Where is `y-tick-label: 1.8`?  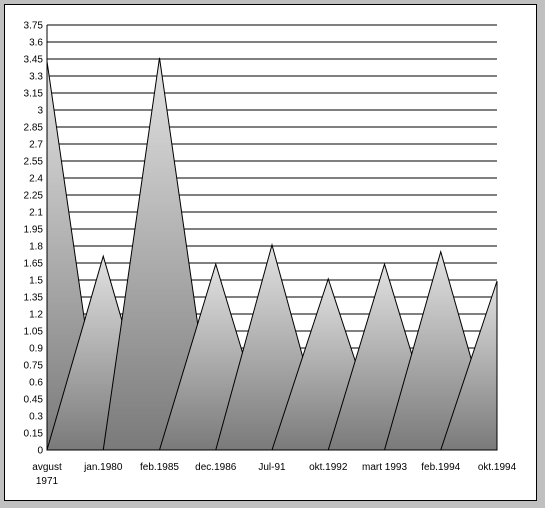
y-tick-label: 1.8 is located at coordinates (36, 247).